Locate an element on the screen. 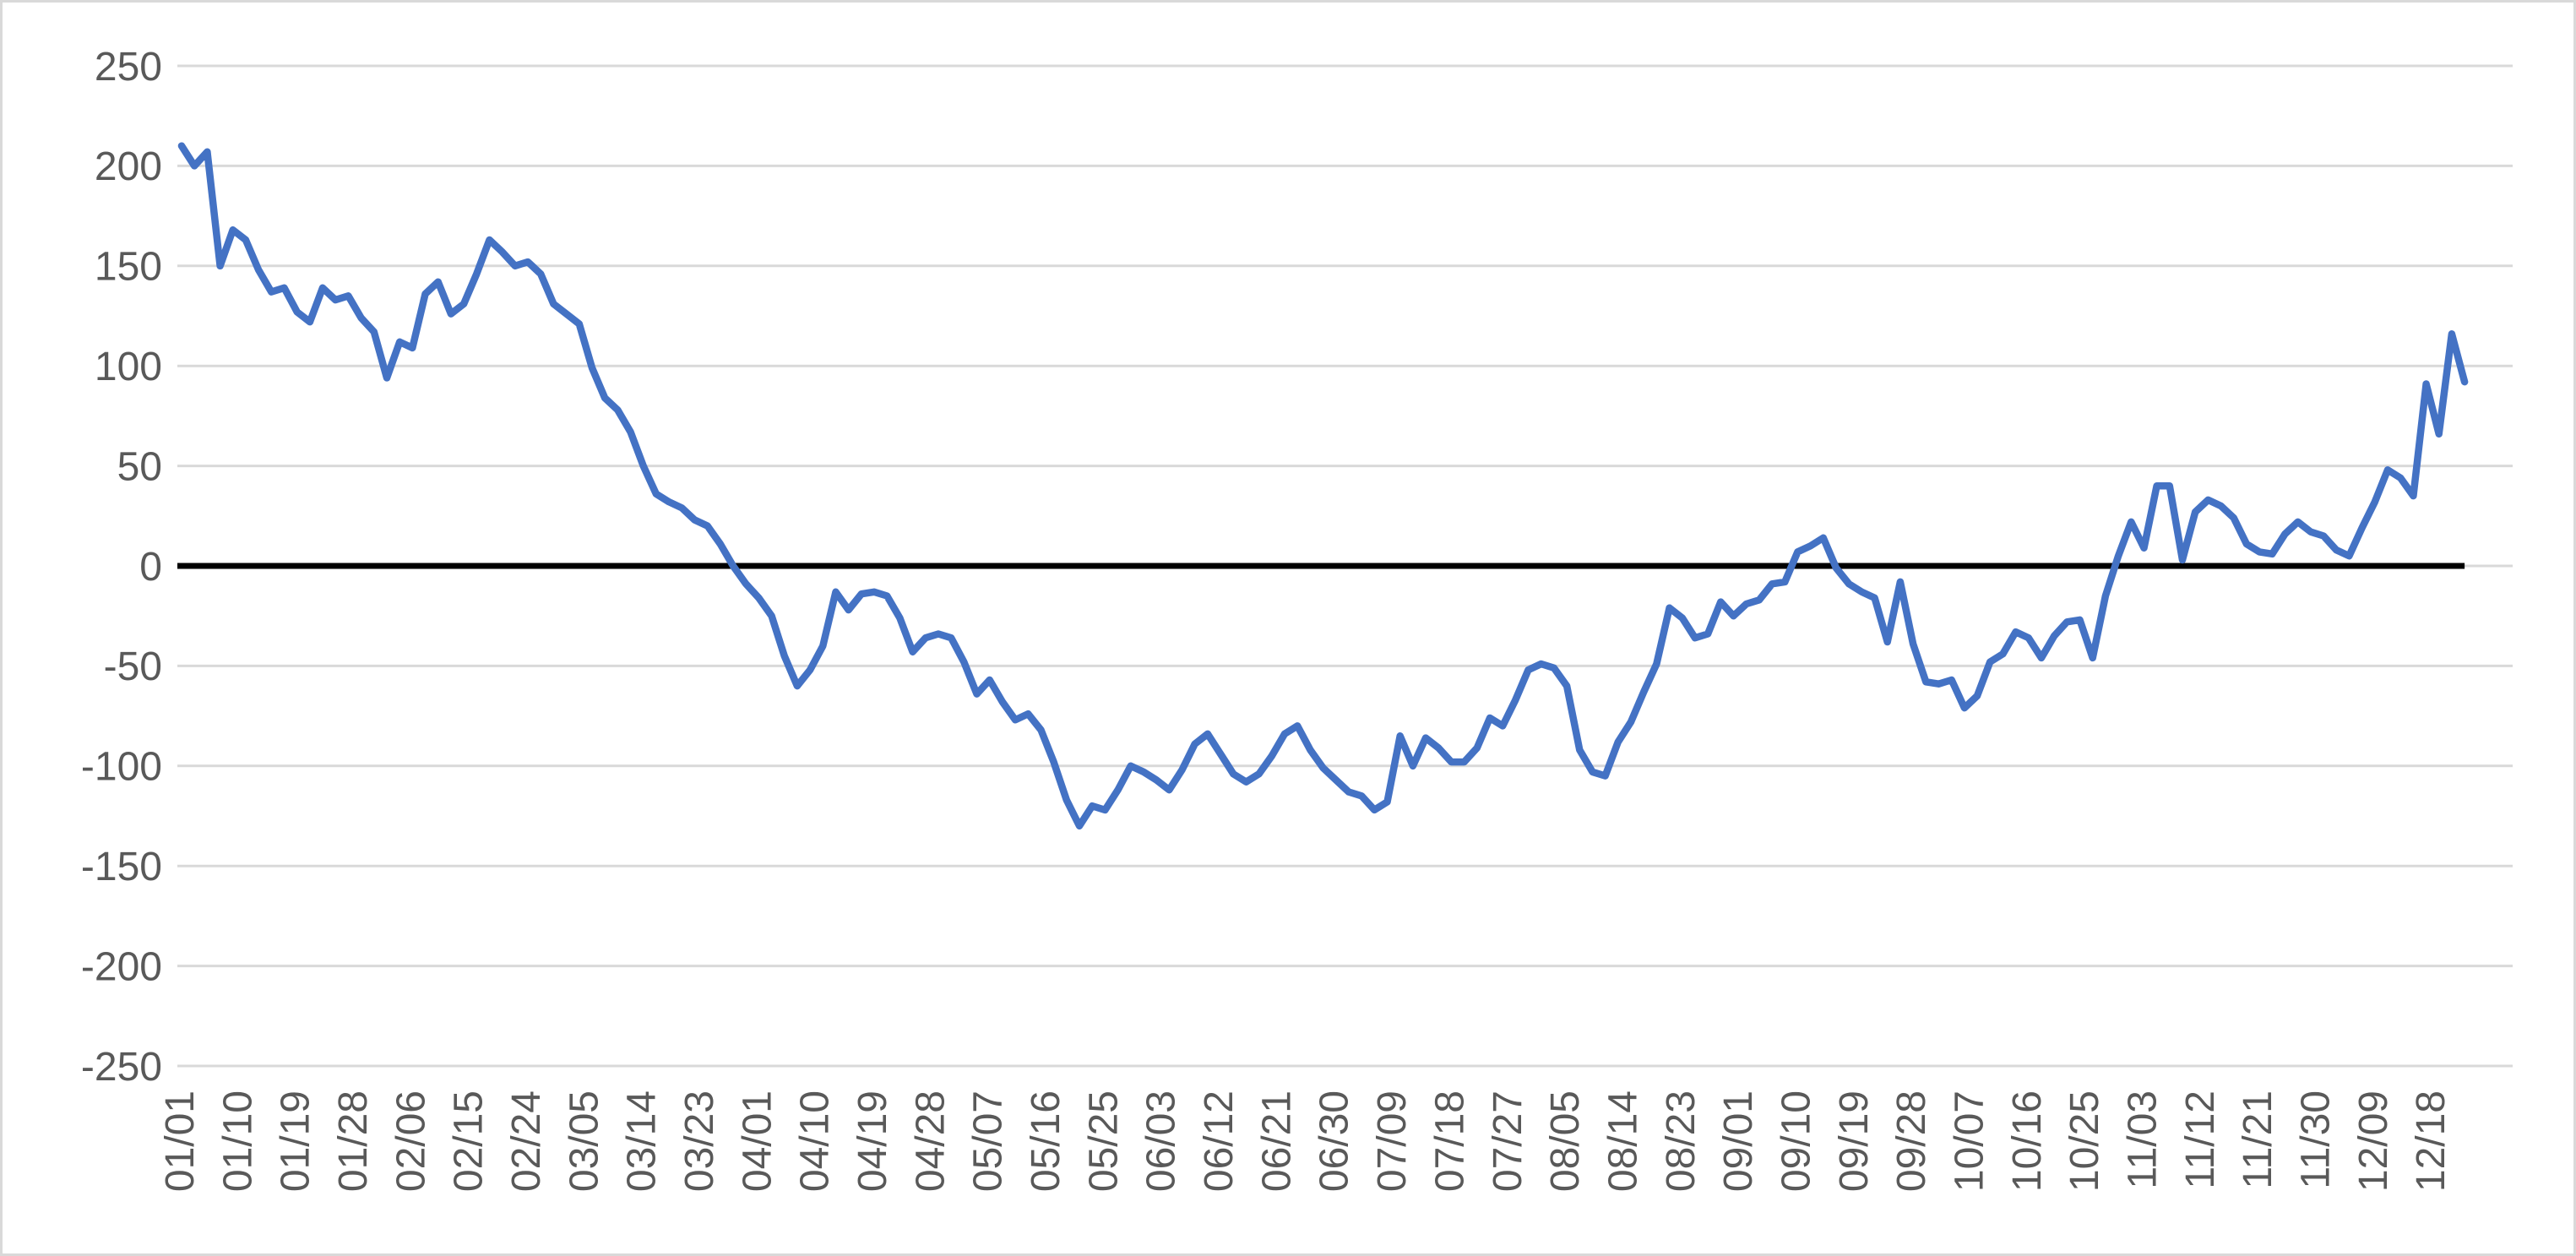 The image size is (2576, 1256). x-tick-label: 05/16 is located at coordinates (1046, 1141).